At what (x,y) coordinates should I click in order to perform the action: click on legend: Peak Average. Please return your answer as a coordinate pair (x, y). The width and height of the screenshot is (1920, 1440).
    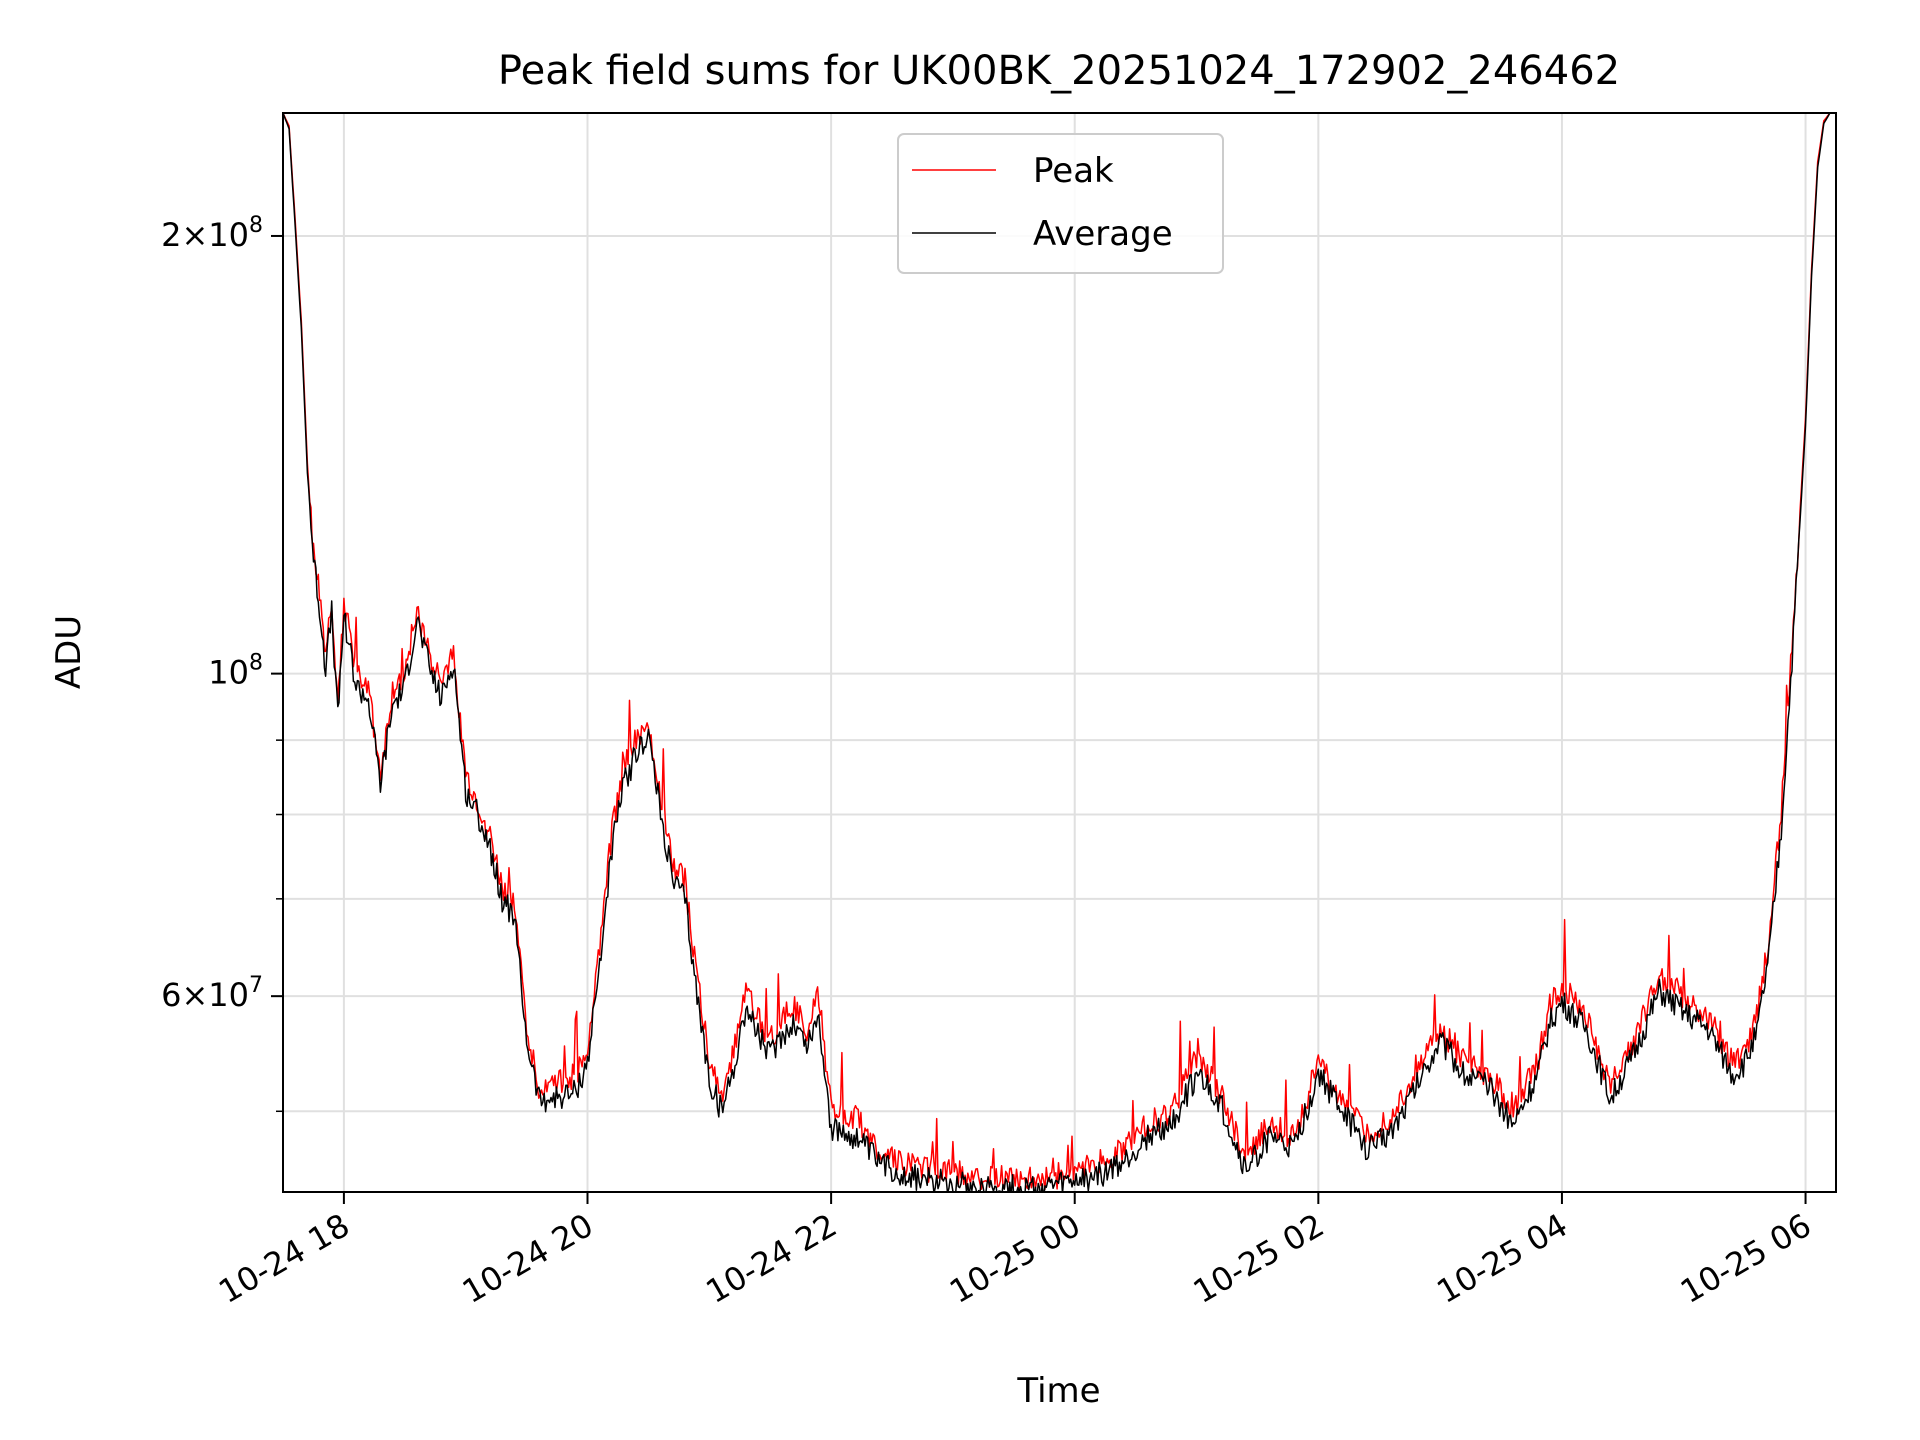
    Looking at the image, I should click on (1060, 203).